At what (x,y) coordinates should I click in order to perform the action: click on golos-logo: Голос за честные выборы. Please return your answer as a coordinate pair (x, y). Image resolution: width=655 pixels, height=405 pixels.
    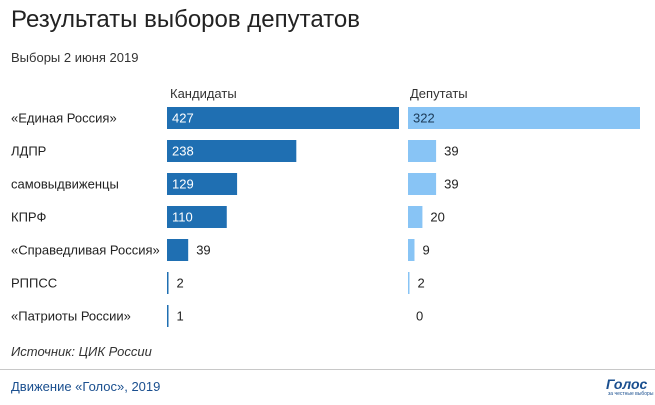
    Looking at the image, I should click on (630, 387).